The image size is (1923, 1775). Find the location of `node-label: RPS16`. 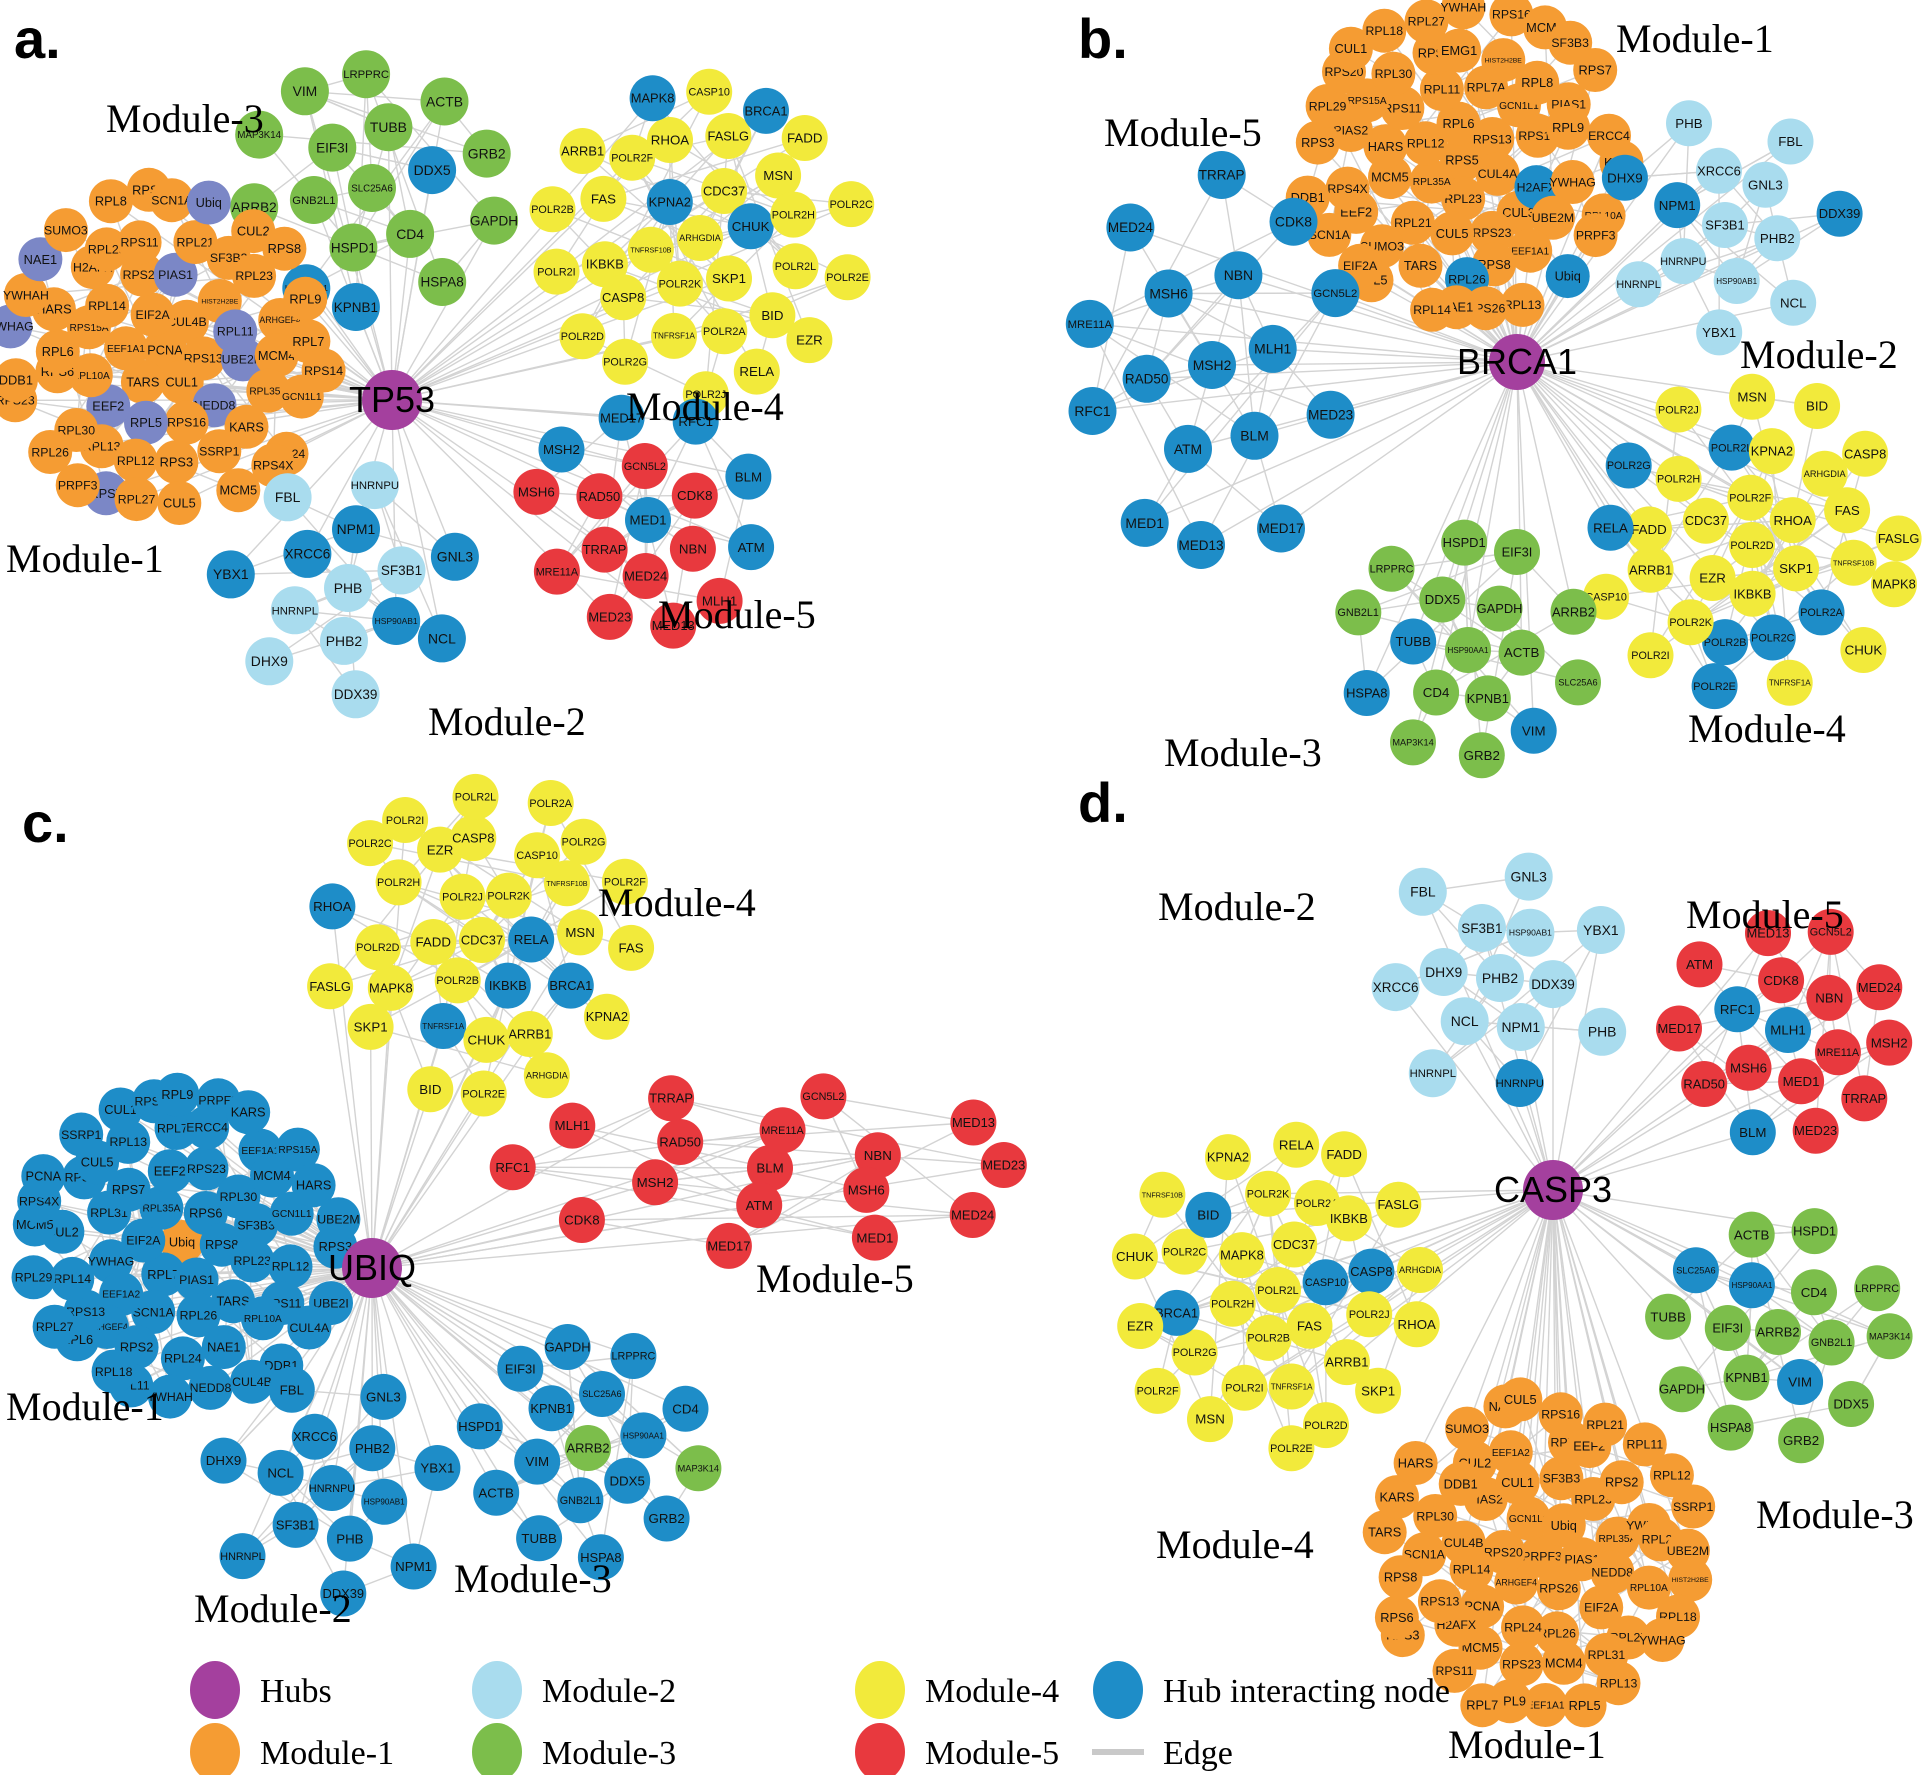

node-label: RPS16 is located at coordinates (186, 423).